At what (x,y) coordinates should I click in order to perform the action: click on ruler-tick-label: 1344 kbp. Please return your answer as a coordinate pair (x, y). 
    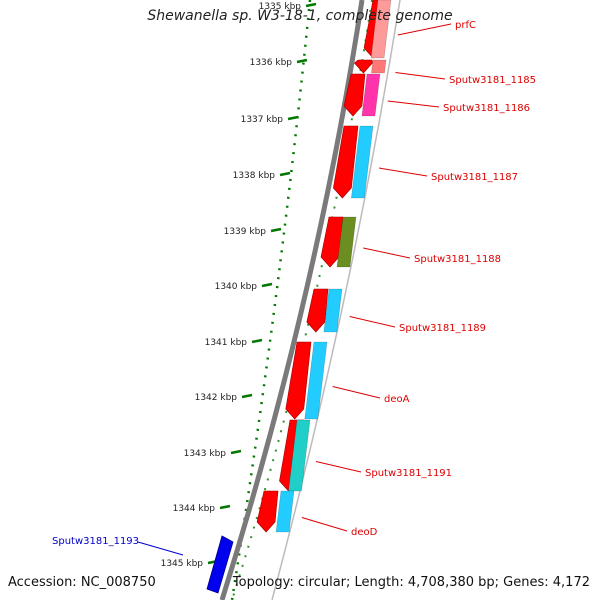
    Looking at the image, I should click on (194, 509).